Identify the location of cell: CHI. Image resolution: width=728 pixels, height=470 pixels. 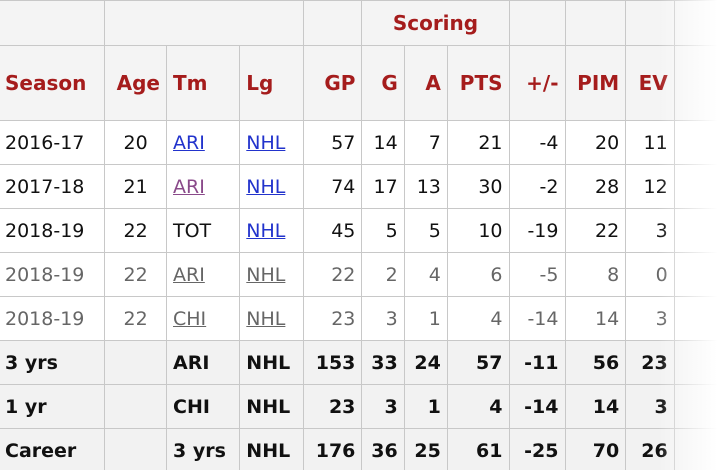
(203, 406).